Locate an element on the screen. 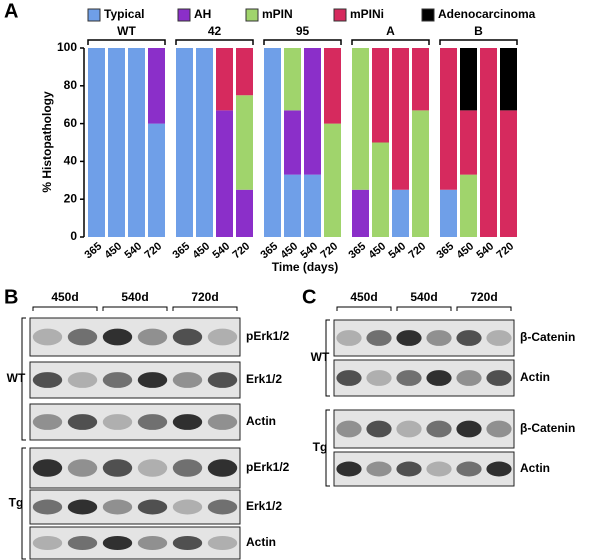 Image resolution: width=600 pixels, height=560 pixels. legend-label: AH is located at coordinates (202, 14).